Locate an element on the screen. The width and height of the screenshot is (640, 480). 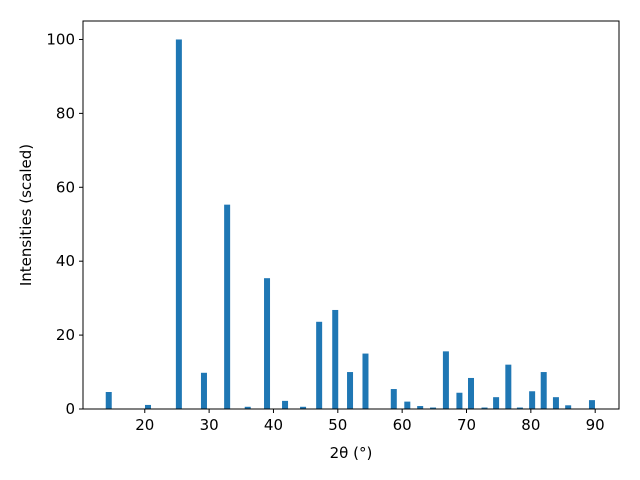
y-tick-label: 60 is located at coordinates (65, 187).